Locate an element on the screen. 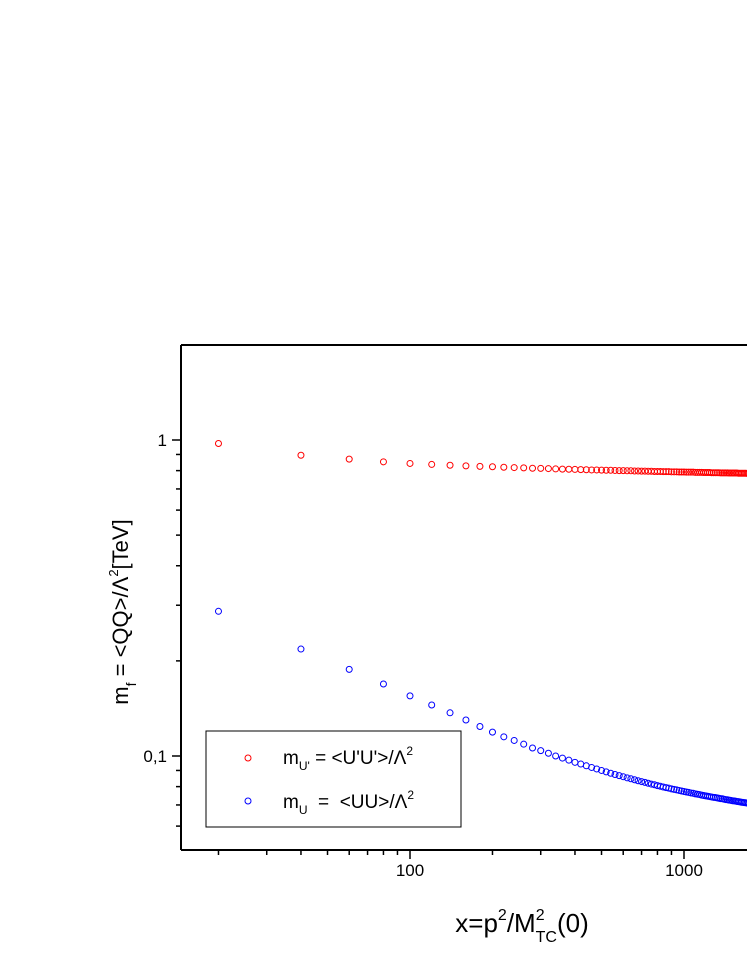  x-axis-title-sub: TC is located at coordinates (546, 937).